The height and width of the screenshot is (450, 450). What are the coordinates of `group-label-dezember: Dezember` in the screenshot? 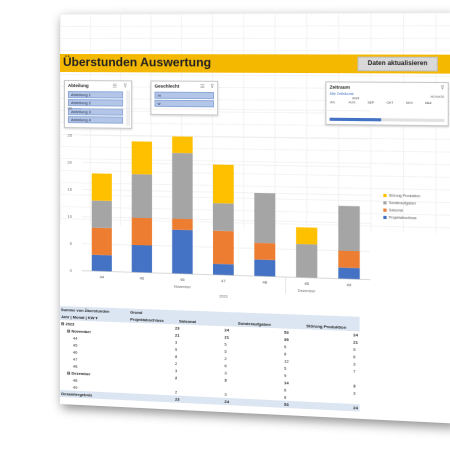 It's located at (307, 291).